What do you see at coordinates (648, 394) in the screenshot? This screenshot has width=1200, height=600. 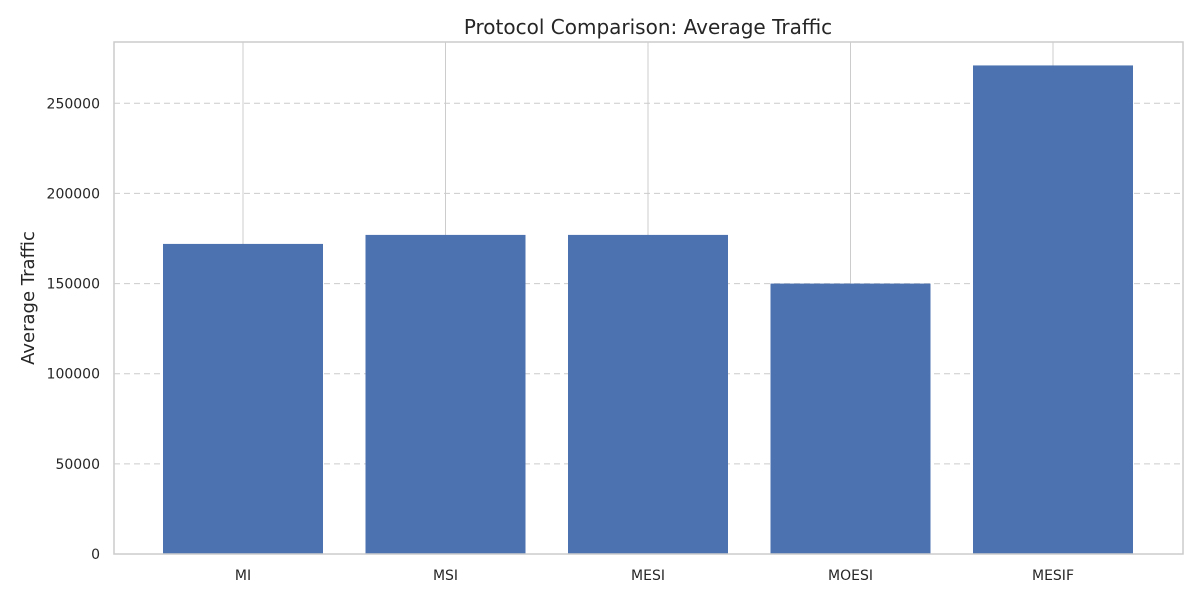 I see `bar-mesi` at bounding box center [648, 394].